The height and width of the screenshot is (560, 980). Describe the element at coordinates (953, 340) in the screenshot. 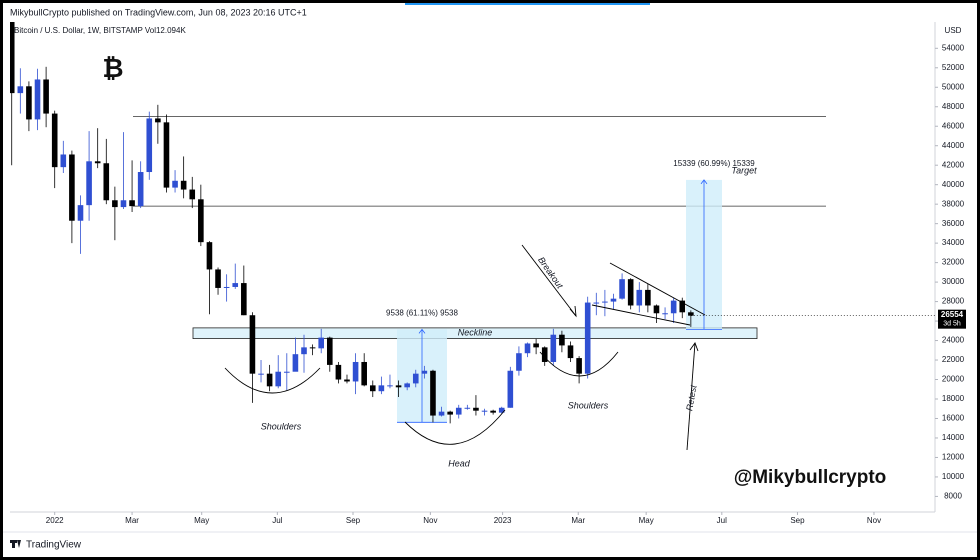

I see `y-tick-label: 24000` at that location.